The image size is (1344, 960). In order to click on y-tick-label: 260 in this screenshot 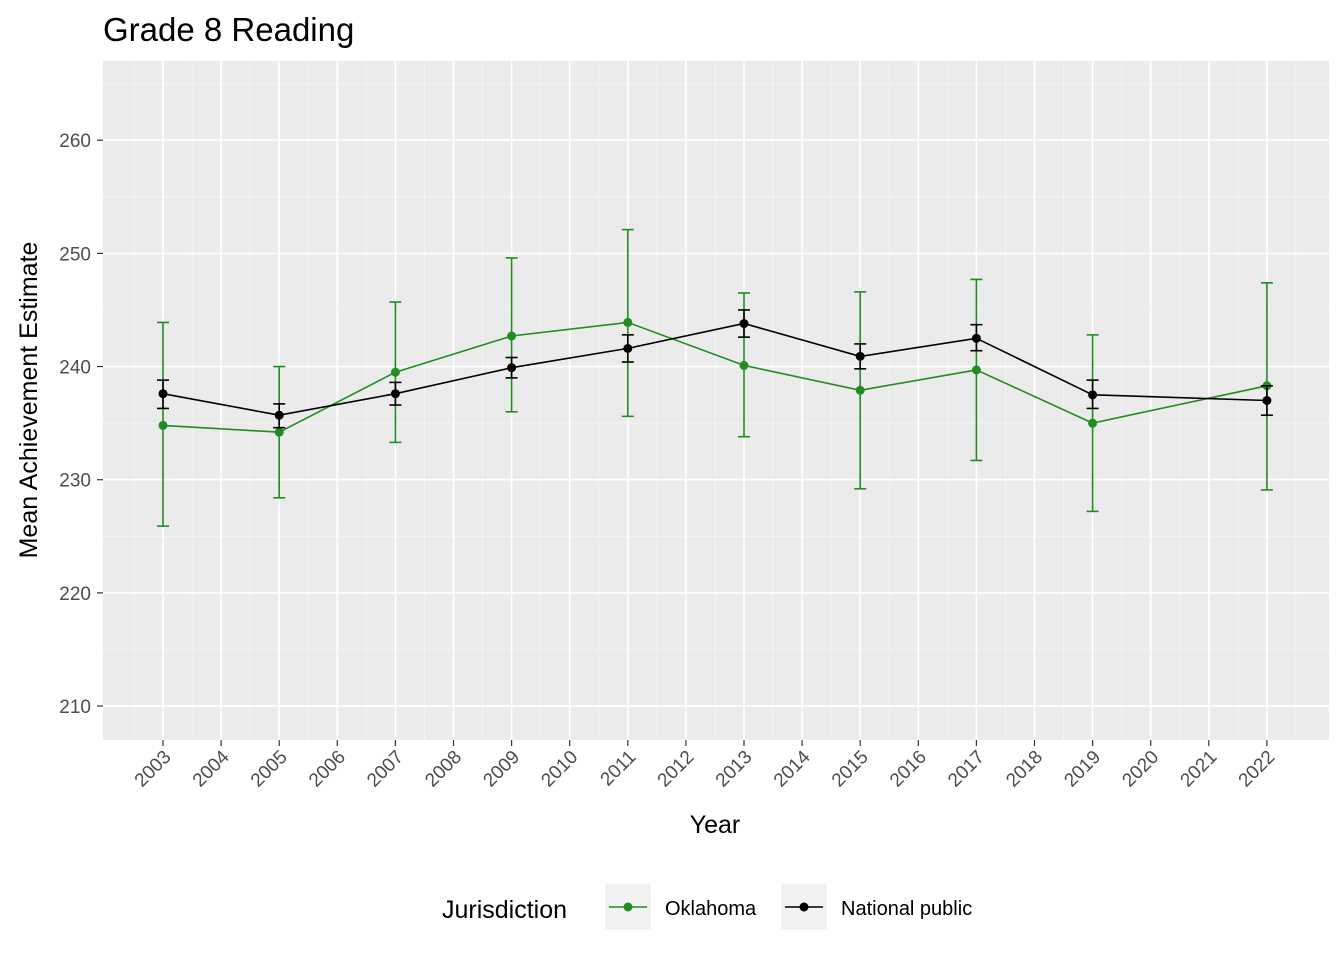, I will do `click(75, 141)`.